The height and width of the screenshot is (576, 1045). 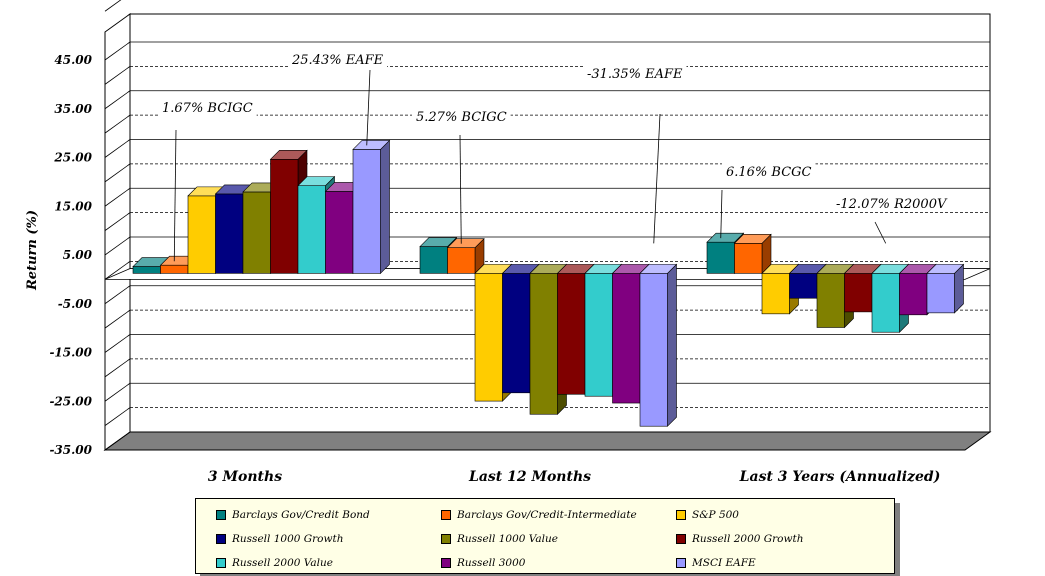 I want to click on legend-item: Russell 2000 Growth, so click(x=791, y=539).